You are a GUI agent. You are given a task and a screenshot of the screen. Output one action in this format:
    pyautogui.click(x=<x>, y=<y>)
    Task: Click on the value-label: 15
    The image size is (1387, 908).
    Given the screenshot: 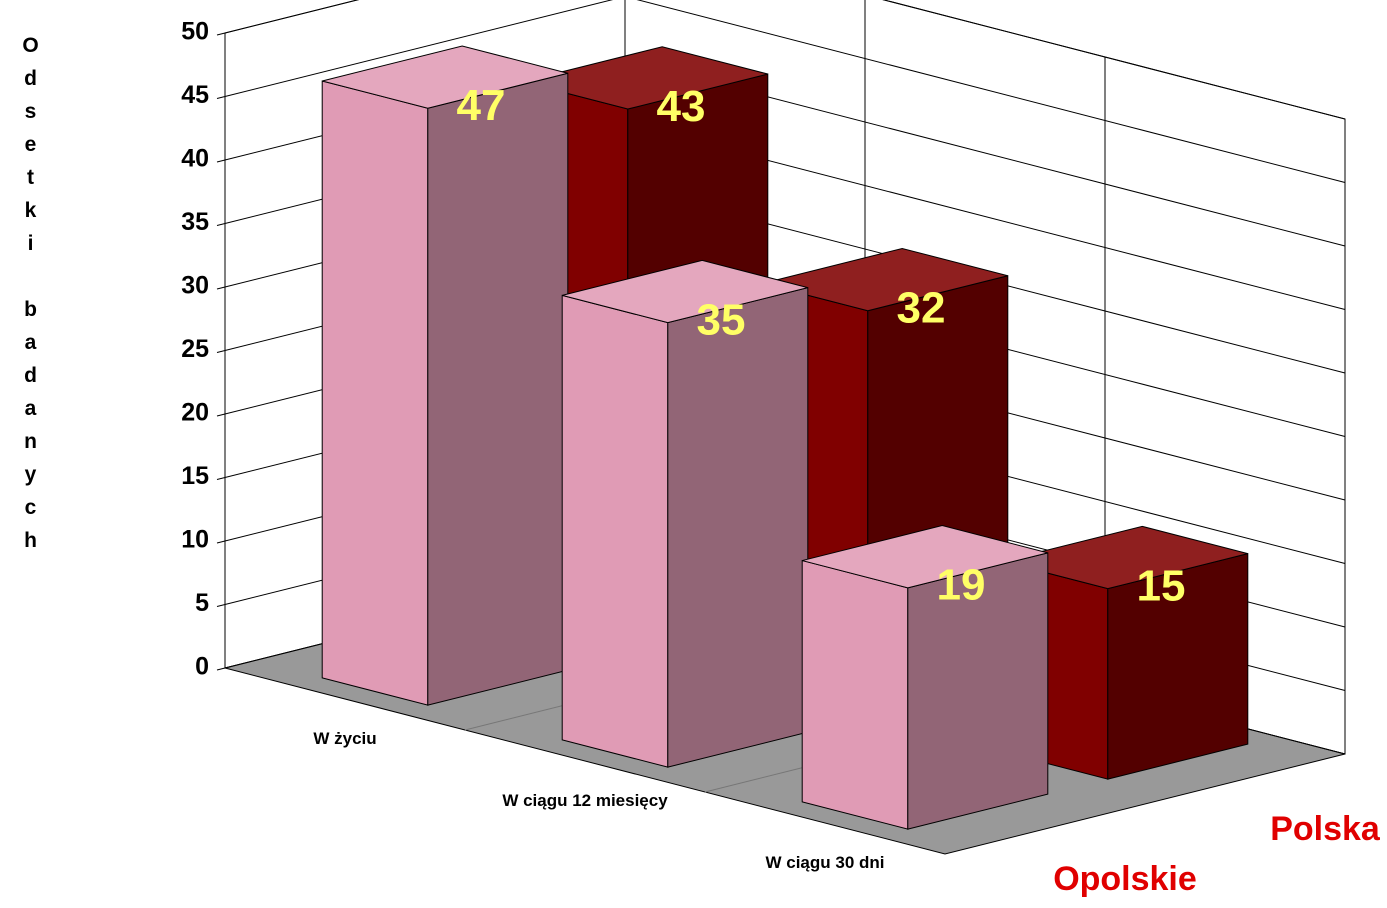 What is the action you would take?
    pyautogui.click(x=1161, y=585)
    